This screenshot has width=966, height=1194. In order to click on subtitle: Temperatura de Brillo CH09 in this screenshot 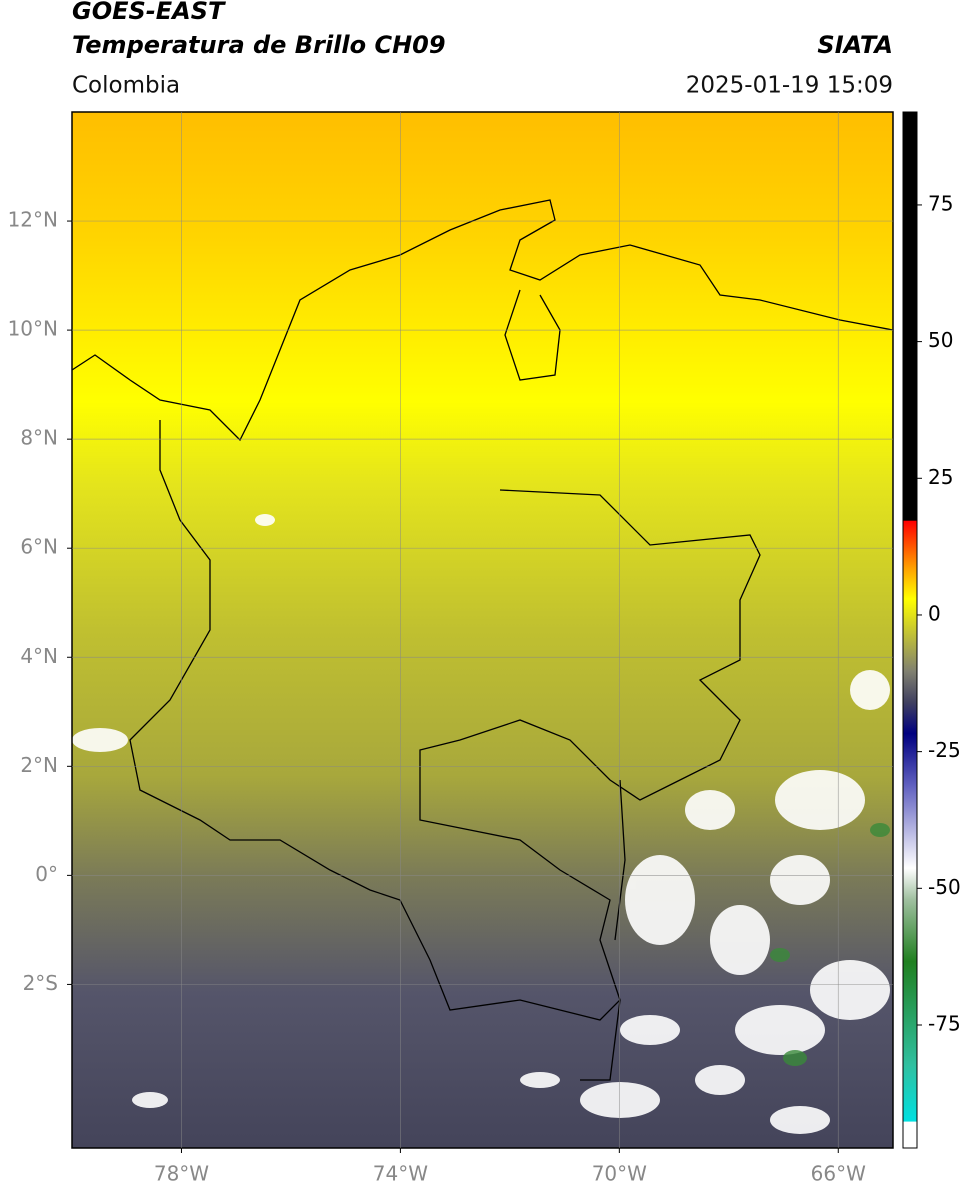, I will do `click(259, 45)`.